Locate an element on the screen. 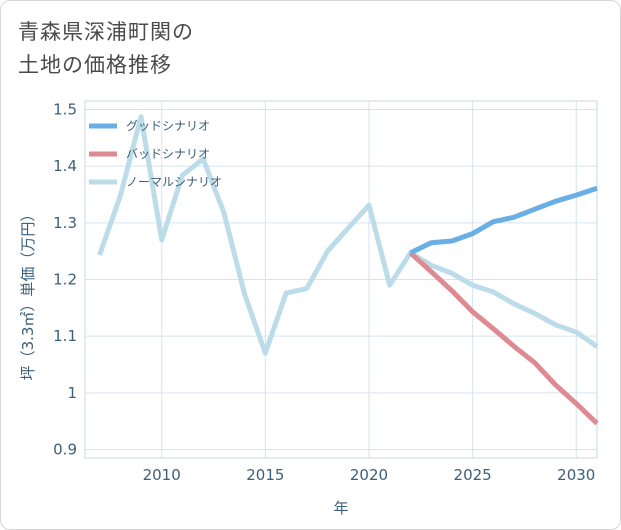 The width and height of the screenshot is (621, 530). chart-title-line2: 土地の価格推移 is located at coordinates (95, 65).